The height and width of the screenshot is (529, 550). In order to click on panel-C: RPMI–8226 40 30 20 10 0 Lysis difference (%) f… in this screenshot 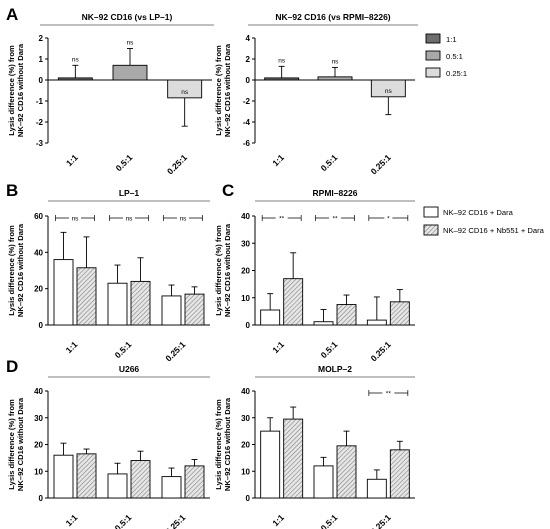, I will do `click(314, 275)`.